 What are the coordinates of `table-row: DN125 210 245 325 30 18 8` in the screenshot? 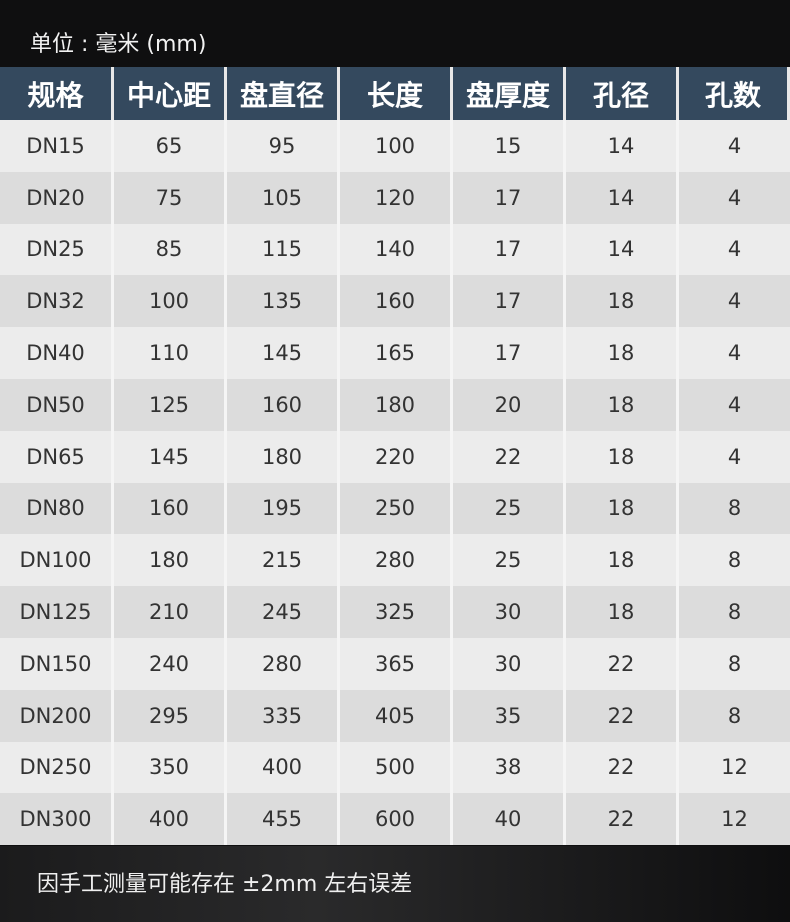 It's located at (395, 612).